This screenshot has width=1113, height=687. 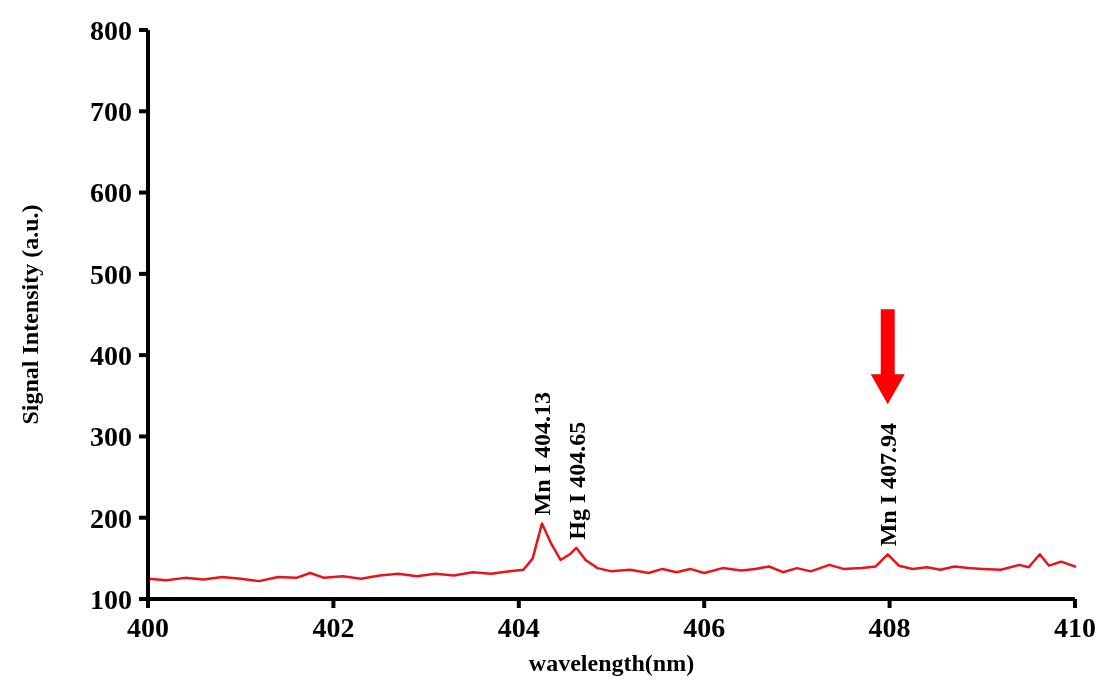 I want to click on y-tick-label: 600, so click(x=111, y=193).